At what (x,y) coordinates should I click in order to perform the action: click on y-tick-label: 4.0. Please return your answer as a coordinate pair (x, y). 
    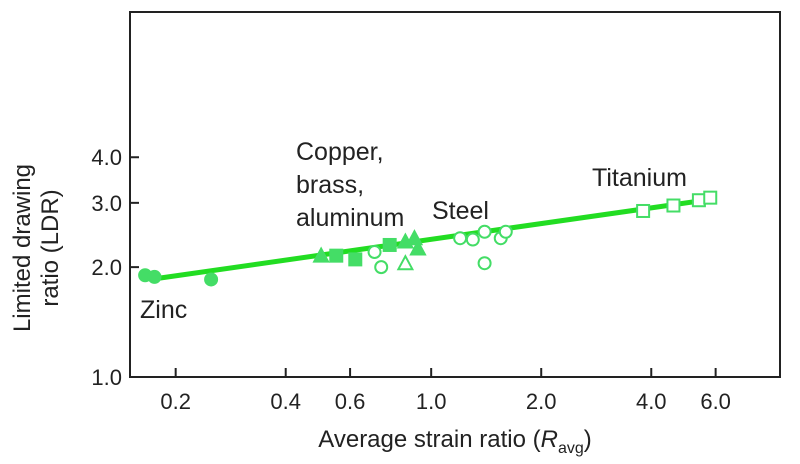
    Looking at the image, I should click on (106, 157).